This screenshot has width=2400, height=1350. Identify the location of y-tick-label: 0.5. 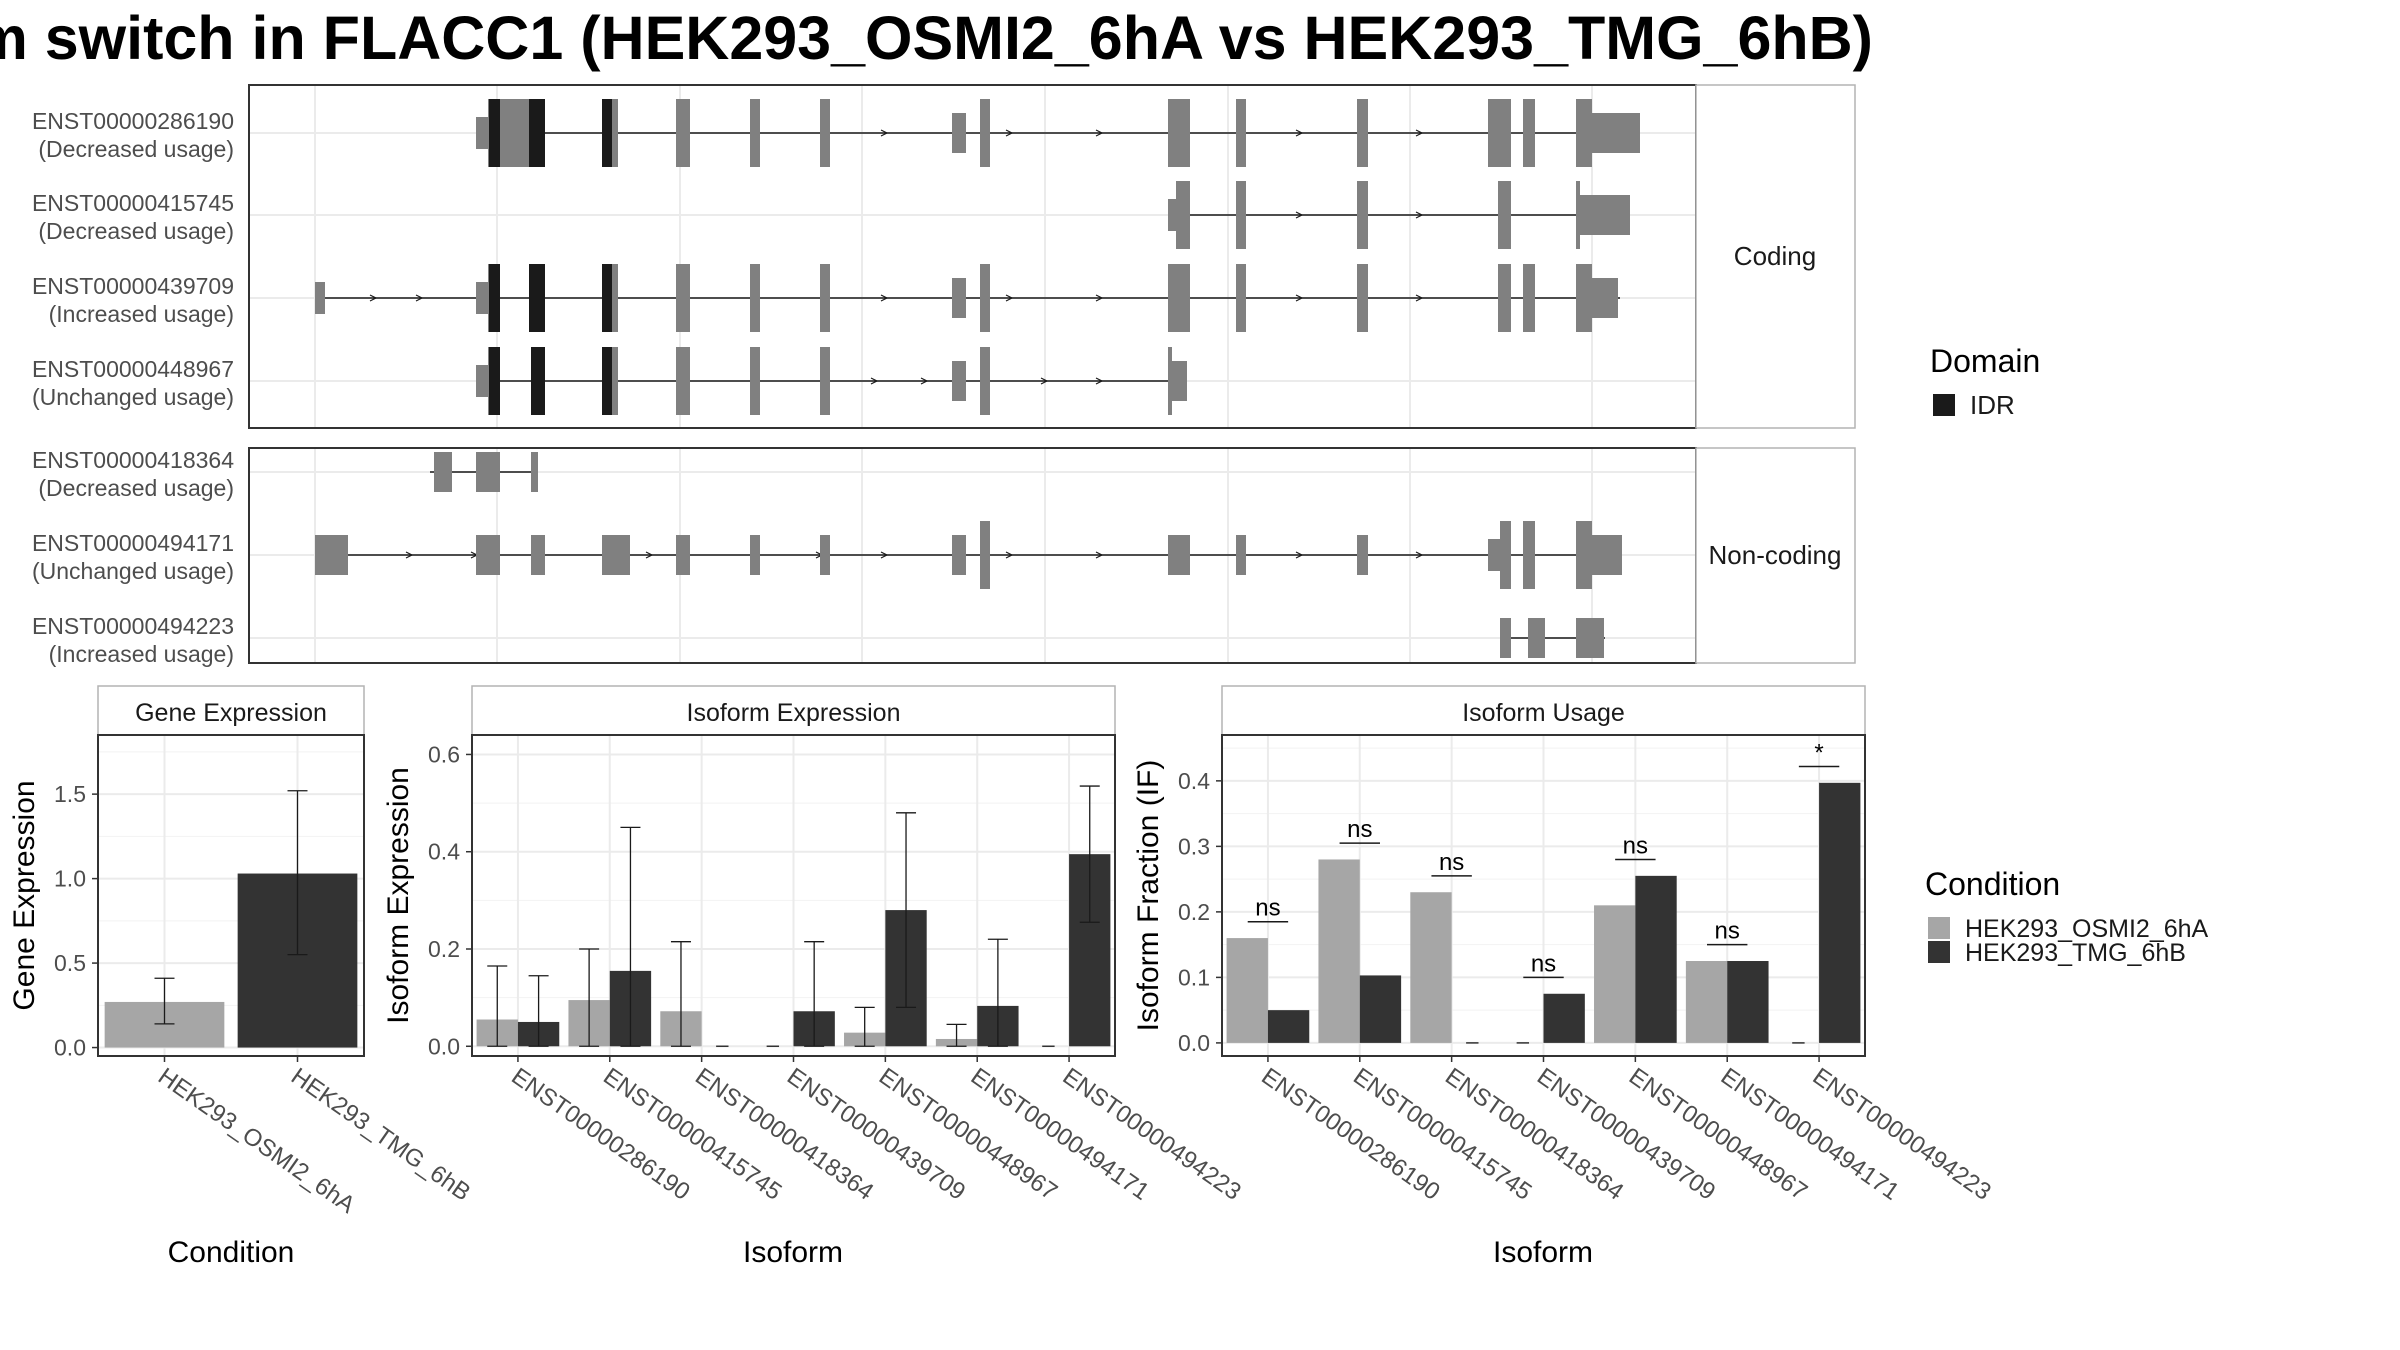
(70, 963).